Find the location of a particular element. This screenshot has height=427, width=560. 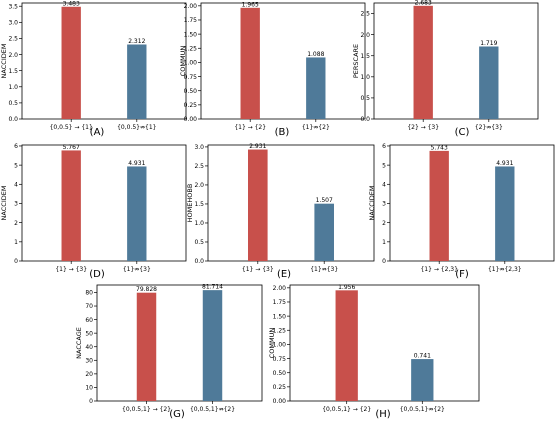

y-tick-label: 40 is located at coordinates (89, 347).